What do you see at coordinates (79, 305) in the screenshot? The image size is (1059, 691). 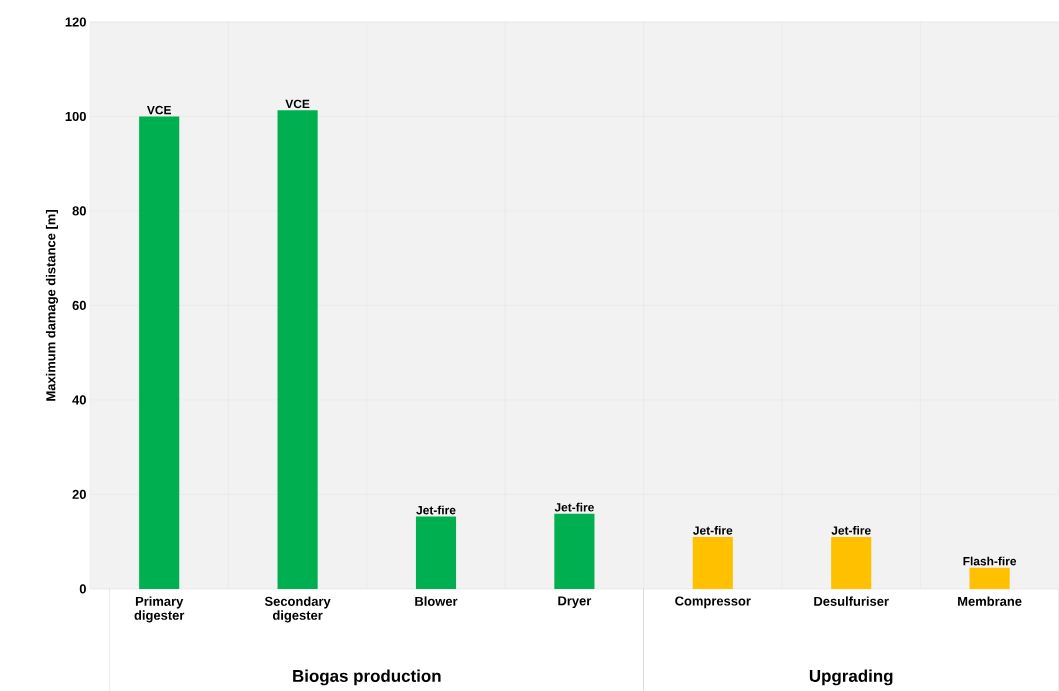 I see `y-tick-label: 60` at bounding box center [79, 305].